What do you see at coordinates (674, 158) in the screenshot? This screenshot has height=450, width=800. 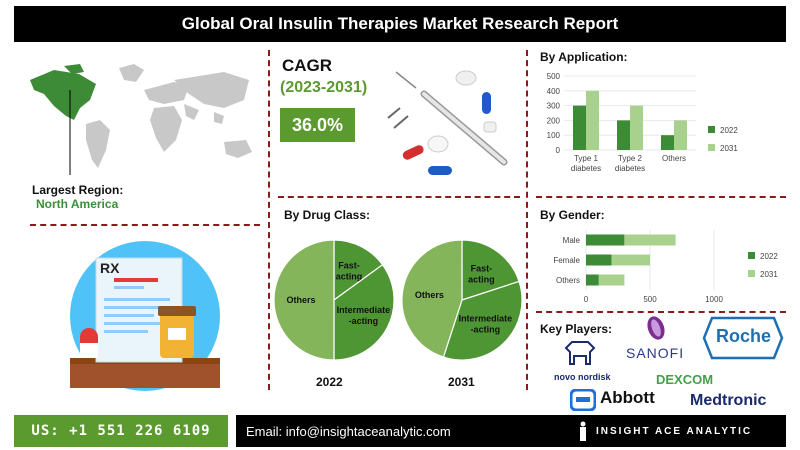 I see `x-tick-label: Others` at bounding box center [674, 158].